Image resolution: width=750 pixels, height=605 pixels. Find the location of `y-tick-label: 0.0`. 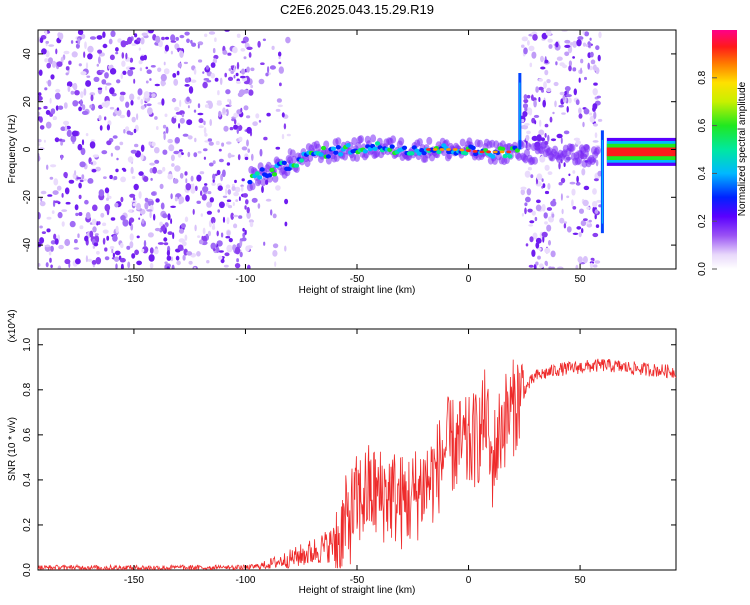

y-tick-label: 0.0 is located at coordinates (27, 570).